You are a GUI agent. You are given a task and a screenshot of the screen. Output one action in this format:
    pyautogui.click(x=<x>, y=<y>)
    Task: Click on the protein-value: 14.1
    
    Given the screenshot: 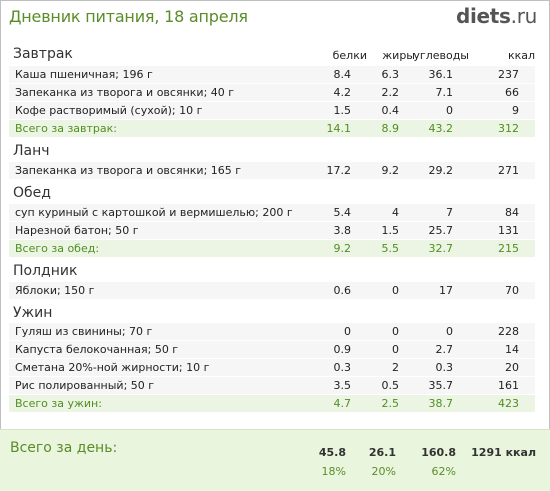 What is the action you would take?
    pyautogui.click(x=339, y=128)
    